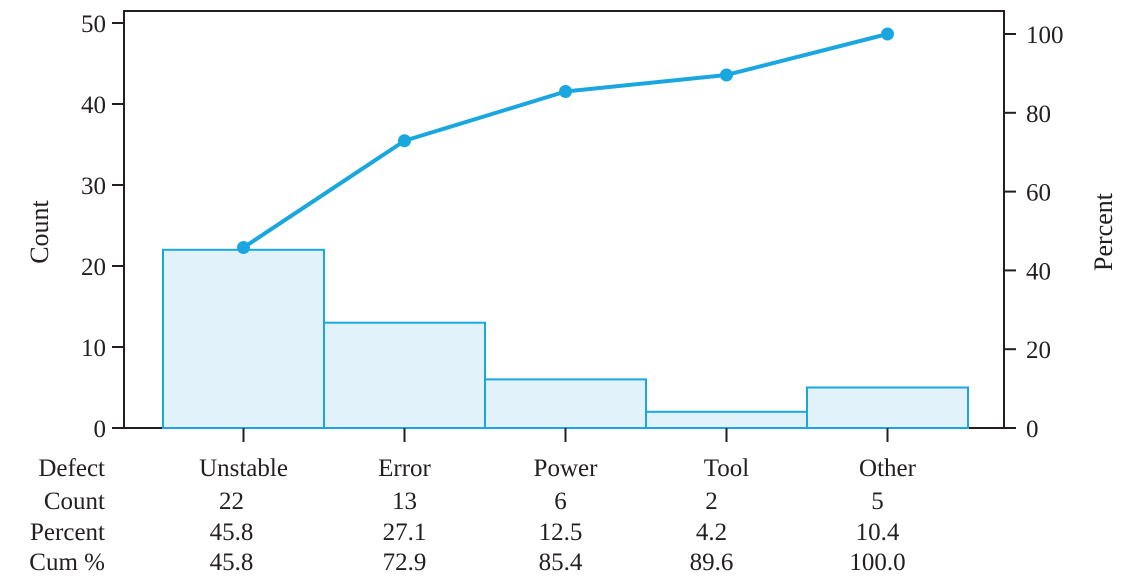 The width and height of the screenshot is (1141, 584). Describe the element at coordinates (405, 532) in the screenshot. I see `table-cell-r2-c1: 27.1` at that location.